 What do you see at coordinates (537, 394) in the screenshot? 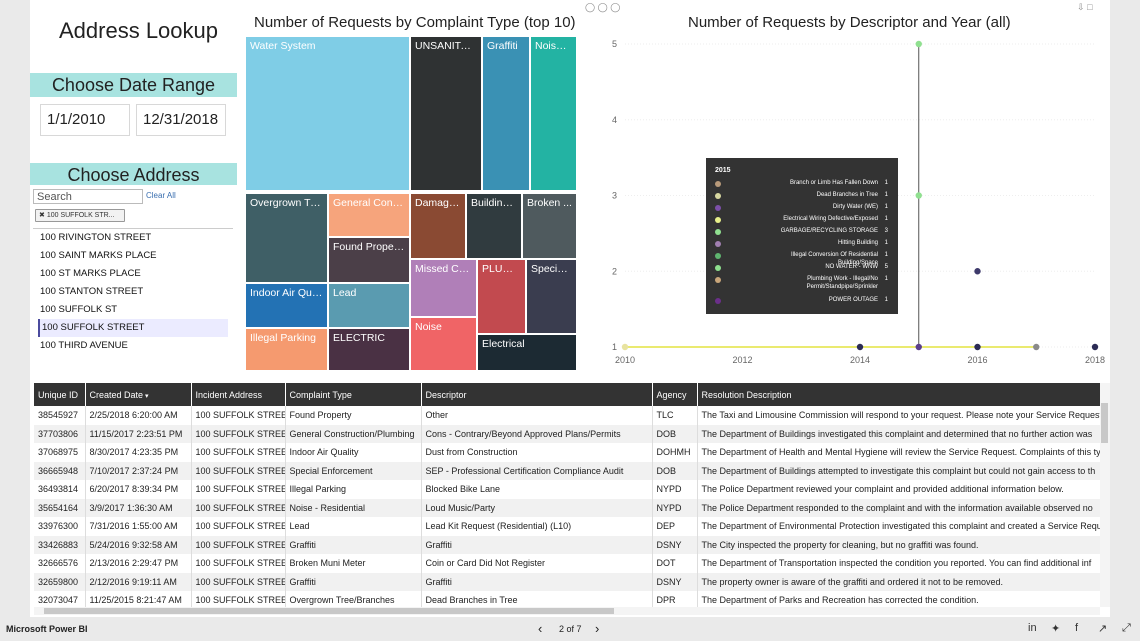
I see `column-header: Descriptor` at bounding box center [537, 394].